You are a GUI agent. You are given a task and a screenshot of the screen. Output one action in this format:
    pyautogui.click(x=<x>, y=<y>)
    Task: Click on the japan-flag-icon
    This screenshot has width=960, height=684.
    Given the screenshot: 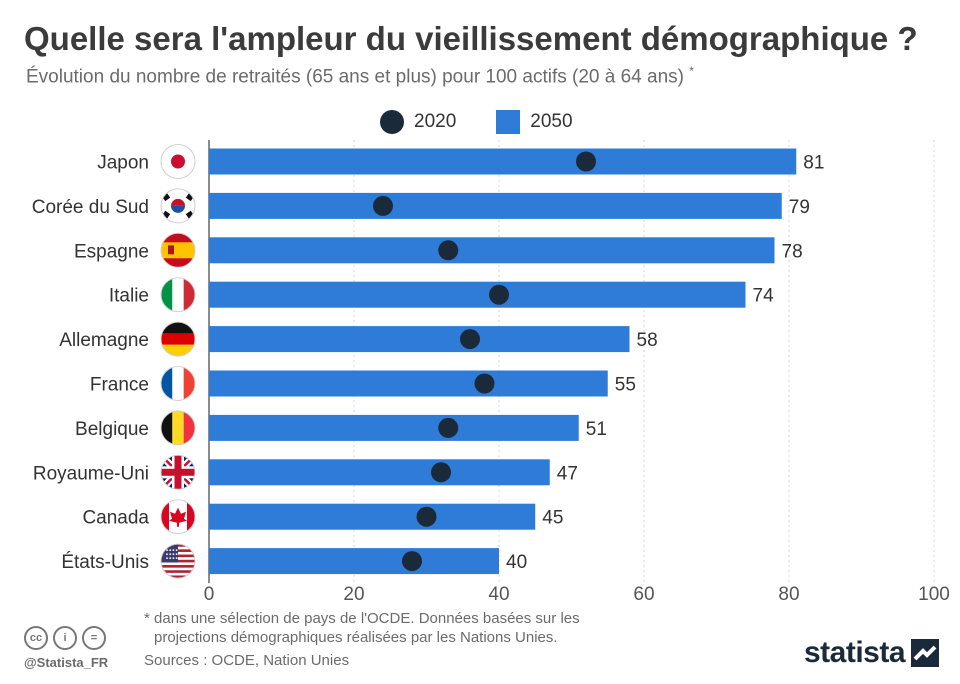 What is the action you would take?
    pyautogui.click(x=178, y=161)
    